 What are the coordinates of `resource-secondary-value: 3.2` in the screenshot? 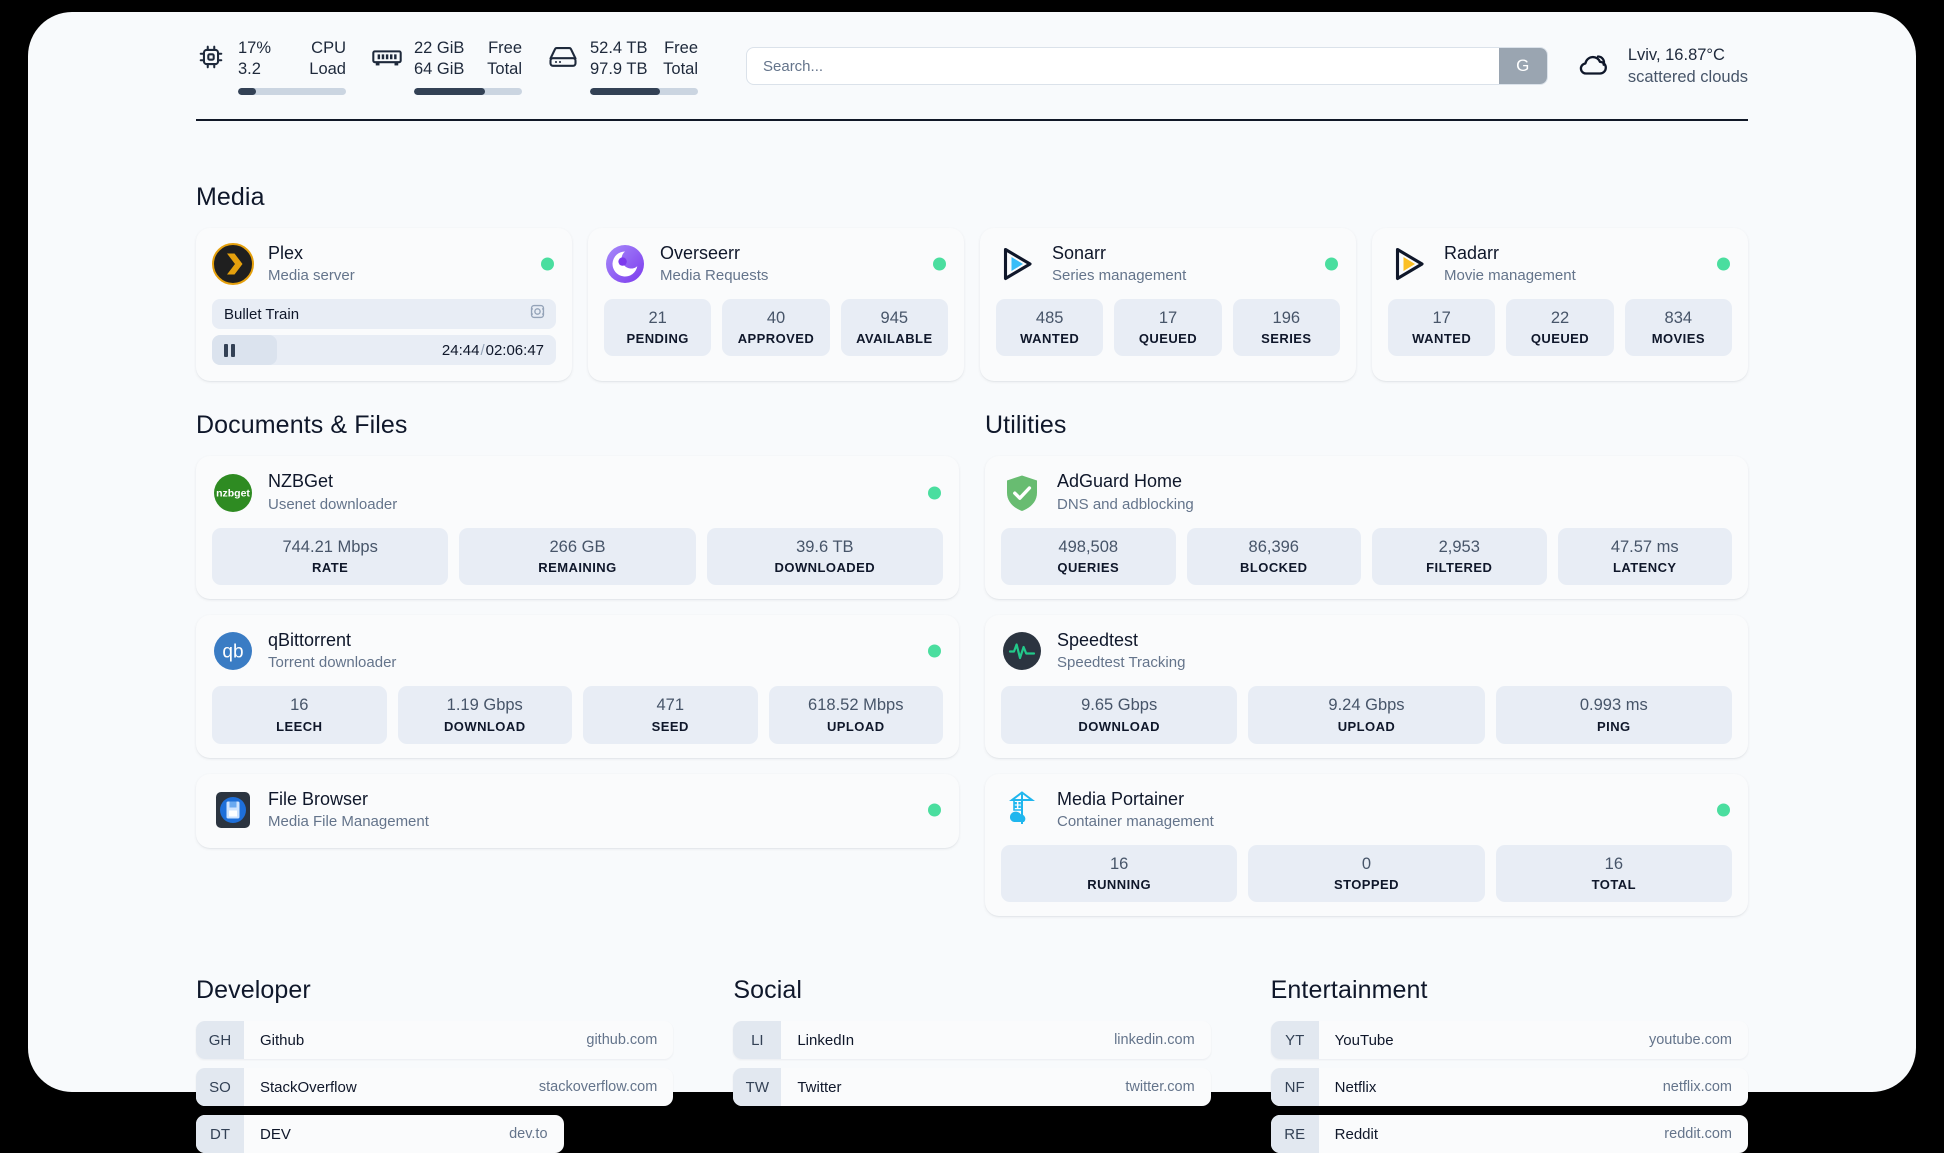 It's located at (249, 69).